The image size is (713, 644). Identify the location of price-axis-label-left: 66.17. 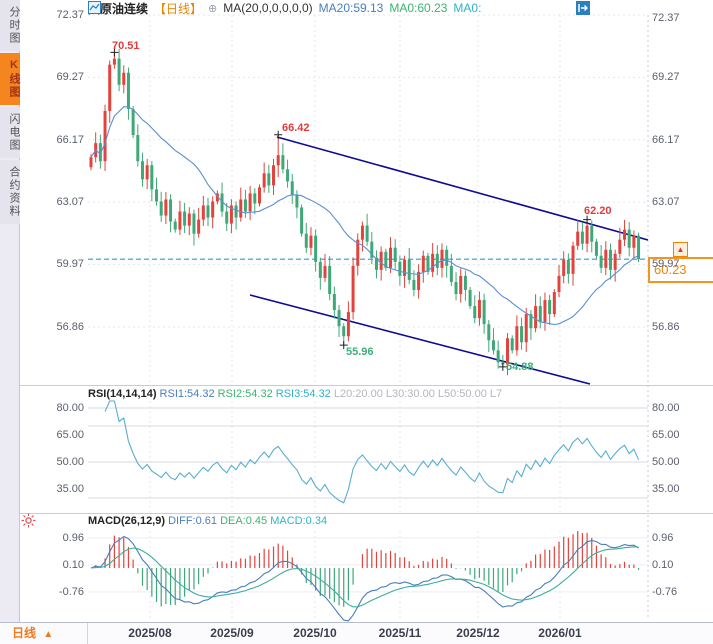
(70, 139).